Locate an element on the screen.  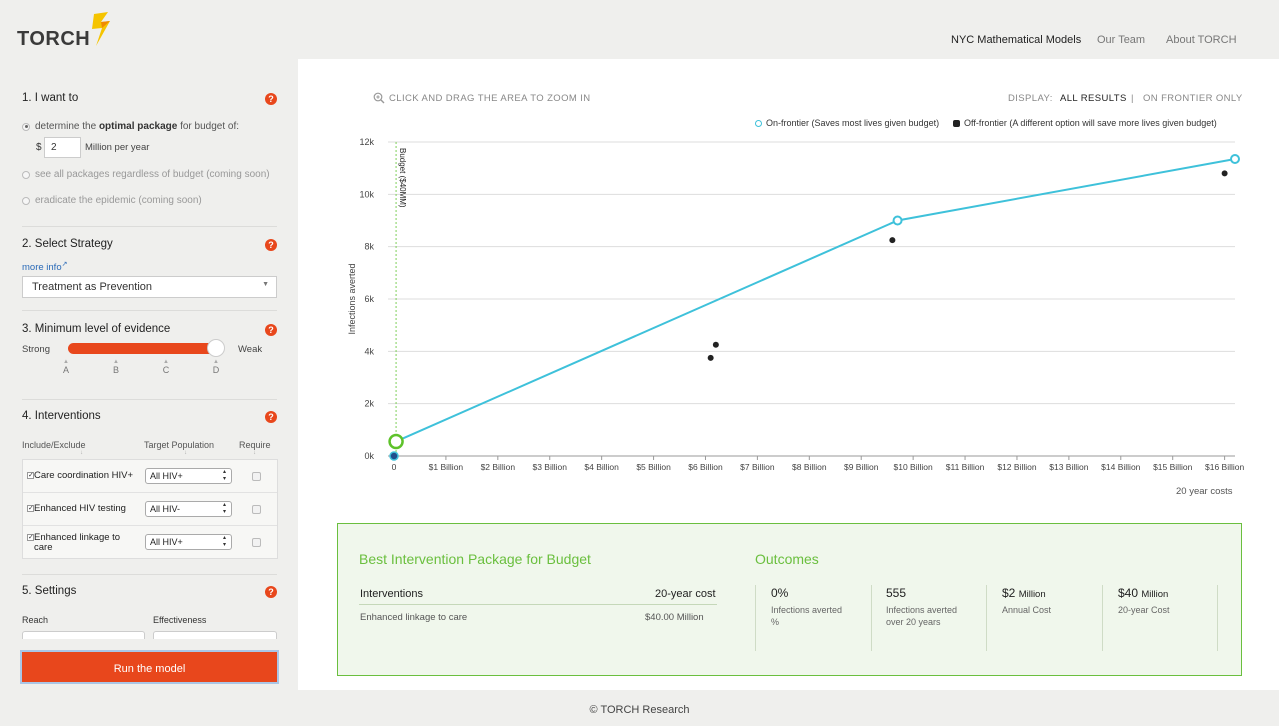
x-tick-label: $12 Billion is located at coordinates (1016, 467).